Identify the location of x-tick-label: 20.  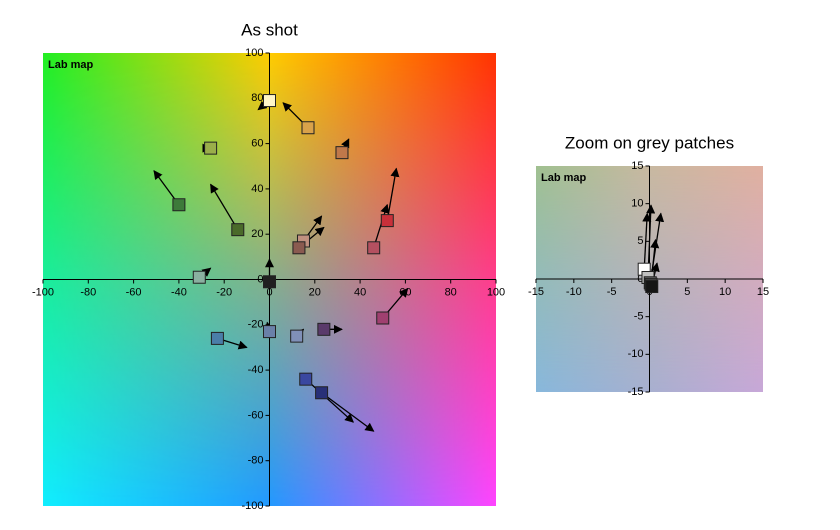
(315, 292).